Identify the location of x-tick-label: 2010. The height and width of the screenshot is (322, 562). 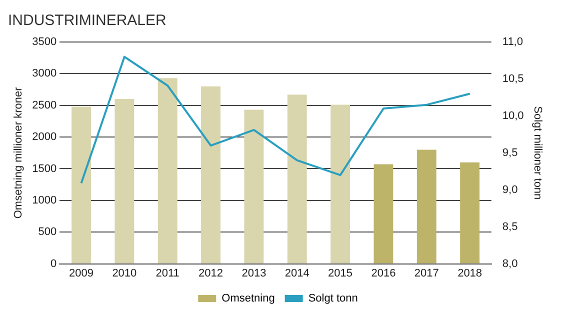
(124, 273).